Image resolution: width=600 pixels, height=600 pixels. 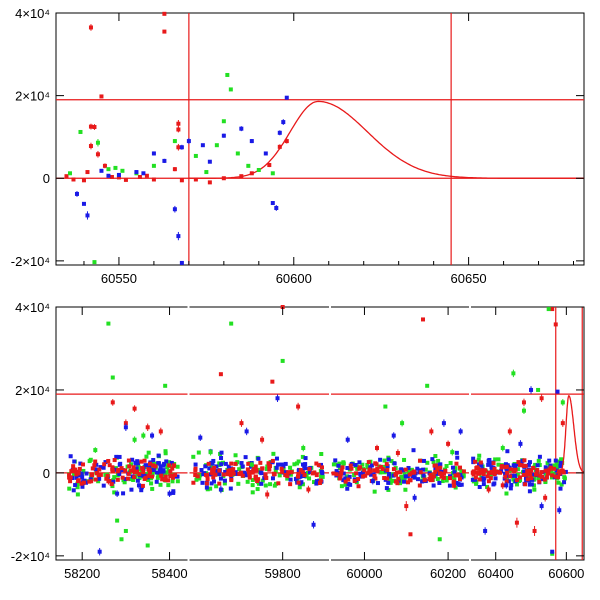 What do you see at coordinates (119, 278) in the screenshot?
I see `top-xtick-label-0: 60550` at bounding box center [119, 278].